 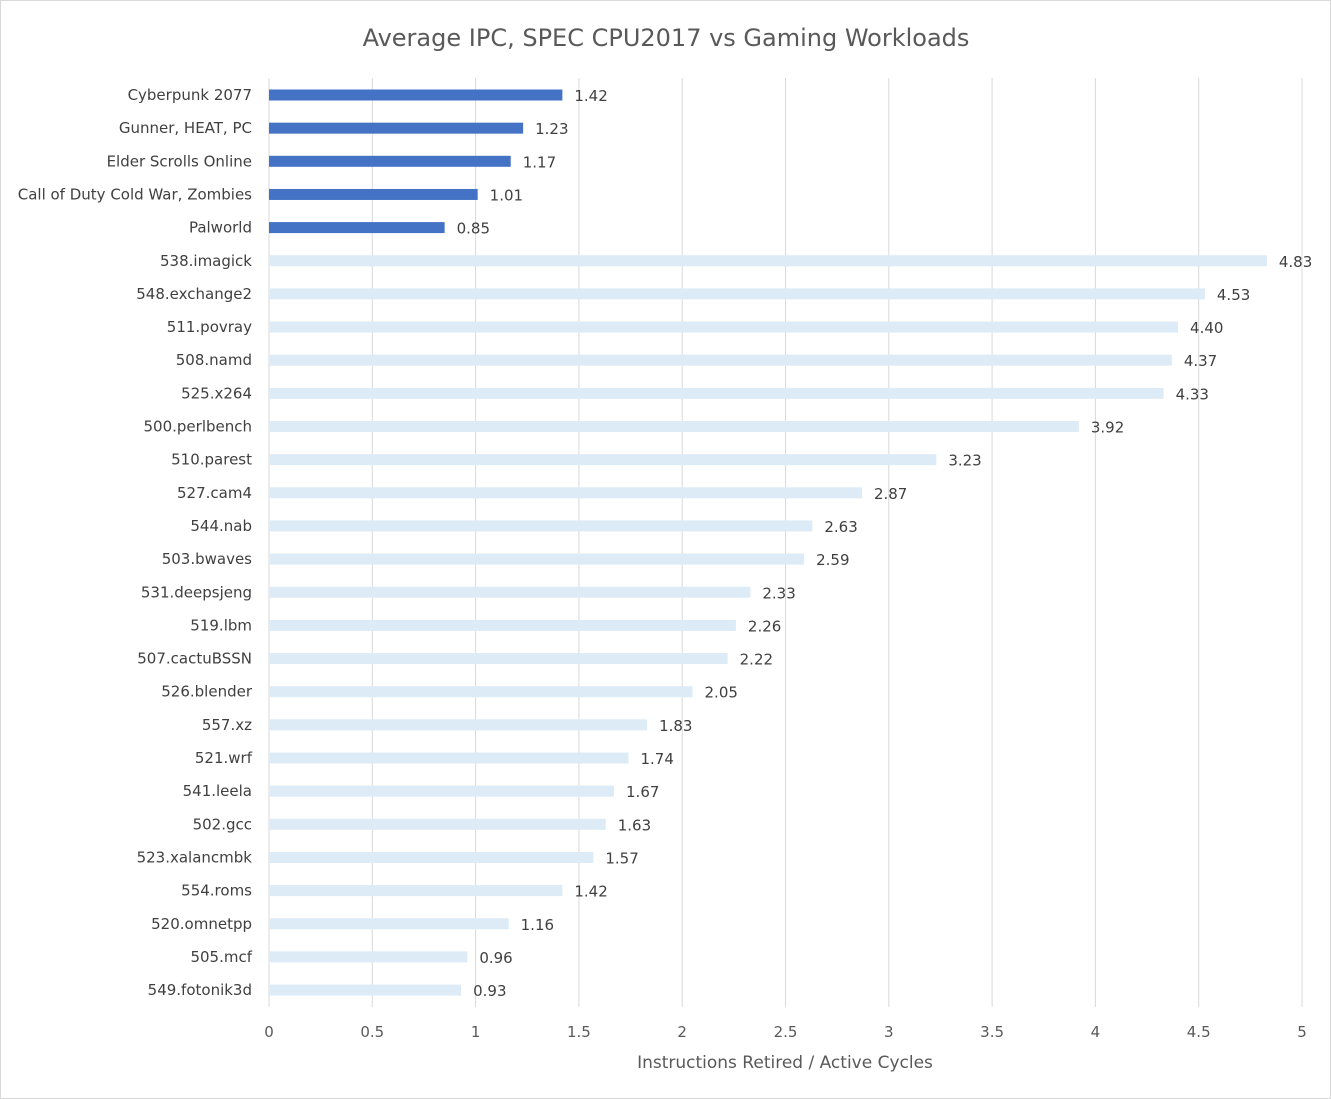 What do you see at coordinates (209, 327) in the screenshot?
I see `category-label: 511.povray` at bounding box center [209, 327].